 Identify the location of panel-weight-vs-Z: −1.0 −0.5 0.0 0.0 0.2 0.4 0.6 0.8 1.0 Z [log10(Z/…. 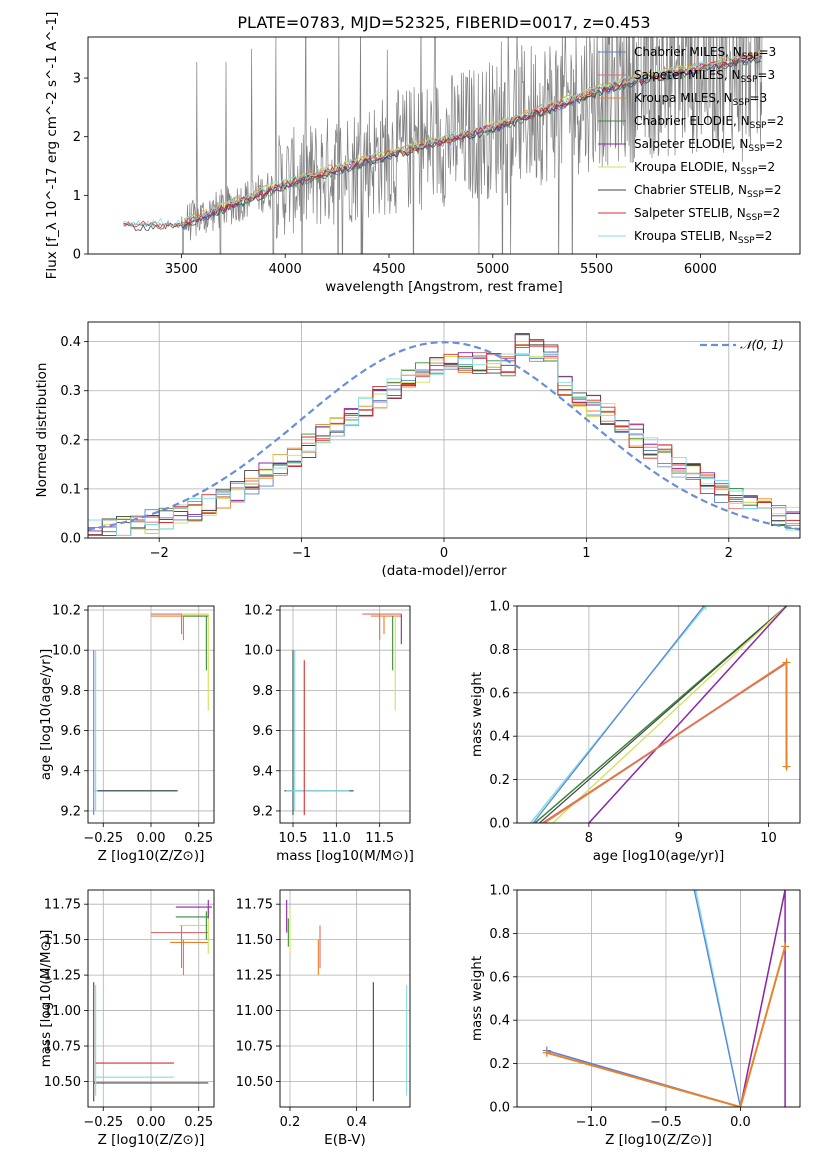
(635, 1016).